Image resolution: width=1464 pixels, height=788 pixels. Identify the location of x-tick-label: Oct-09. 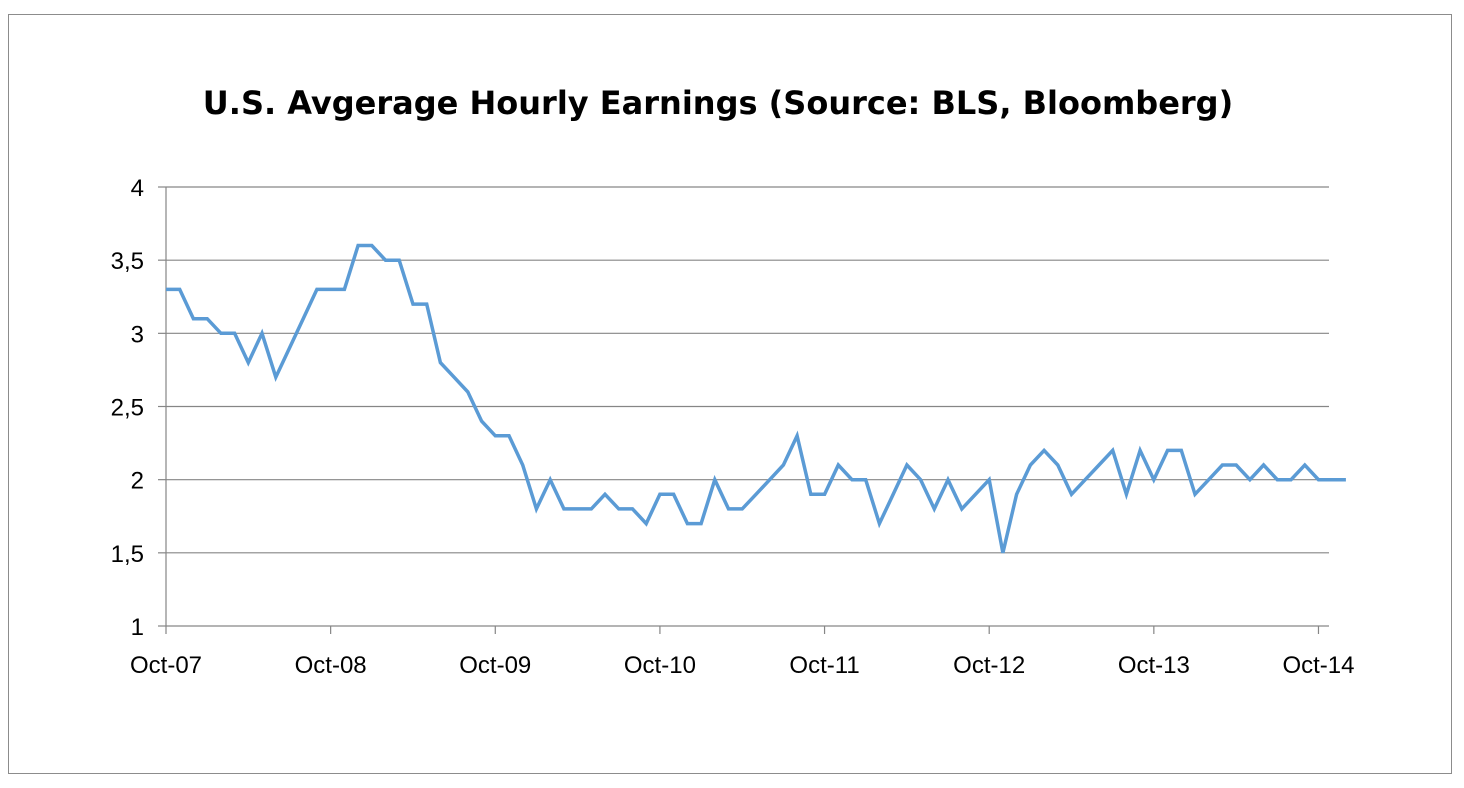
(495, 665).